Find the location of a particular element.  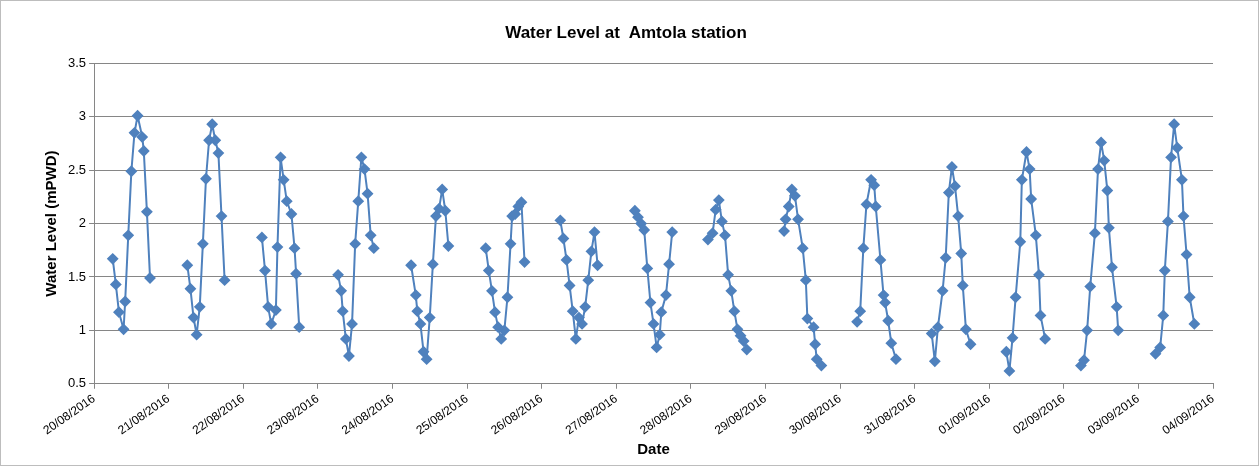

y-tick-label: 2 is located at coordinates (82, 223).